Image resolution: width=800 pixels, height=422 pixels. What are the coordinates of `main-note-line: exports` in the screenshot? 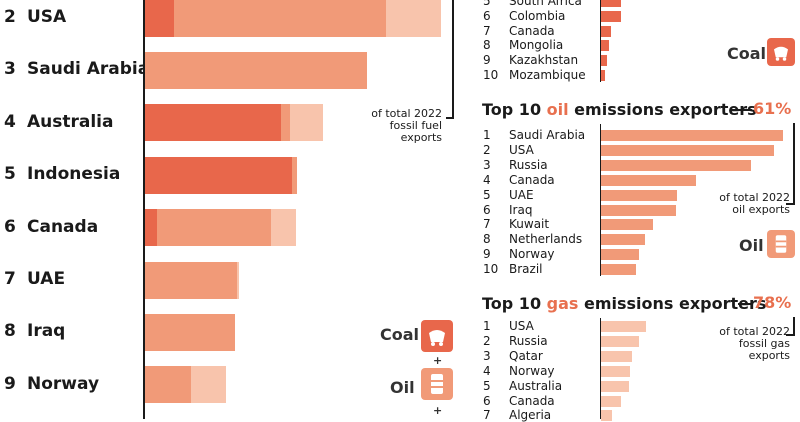 It's located at (421, 137).